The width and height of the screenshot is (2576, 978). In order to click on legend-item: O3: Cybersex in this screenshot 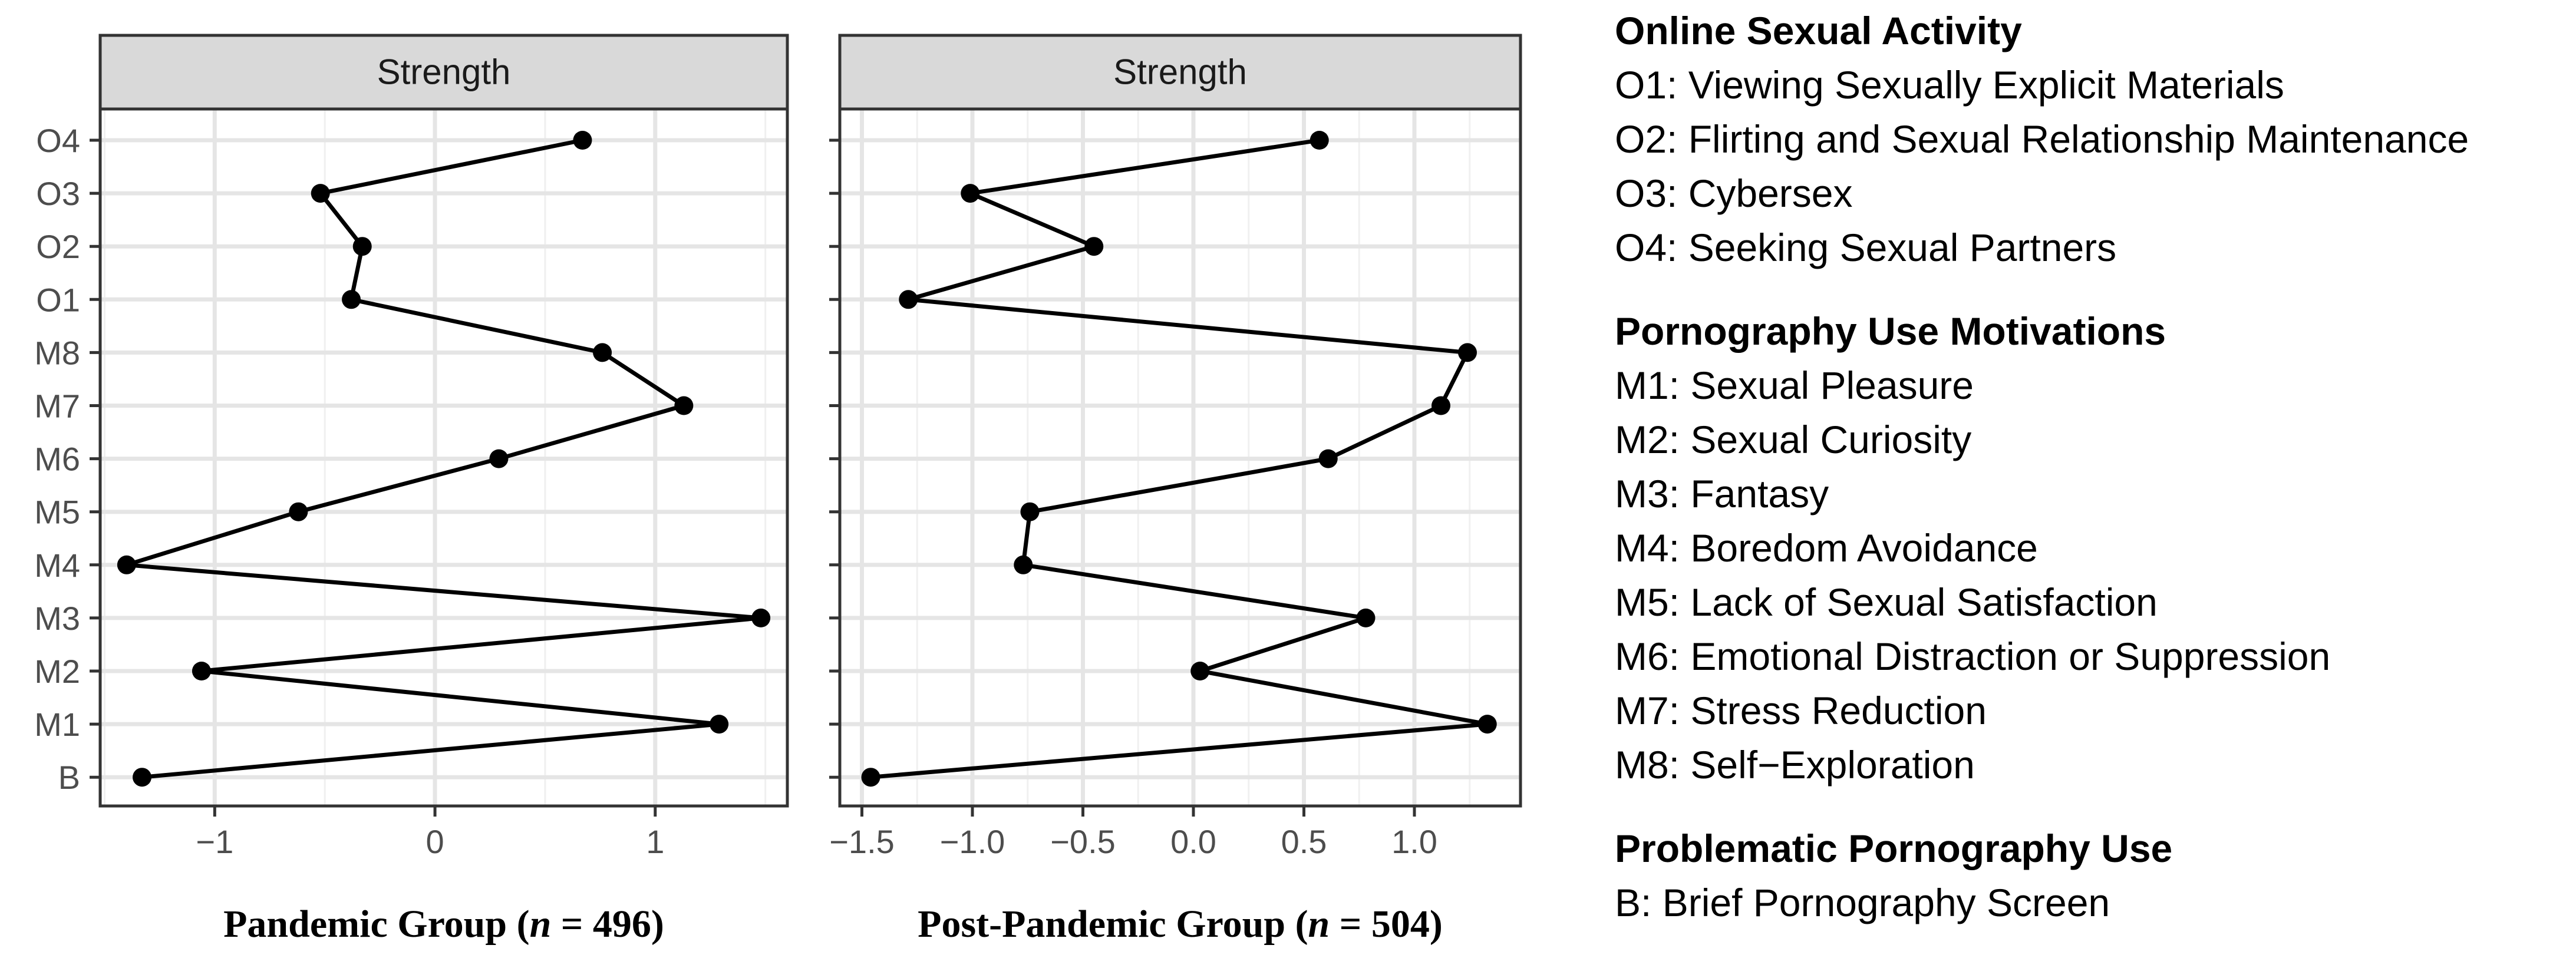, I will do `click(1734, 193)`.